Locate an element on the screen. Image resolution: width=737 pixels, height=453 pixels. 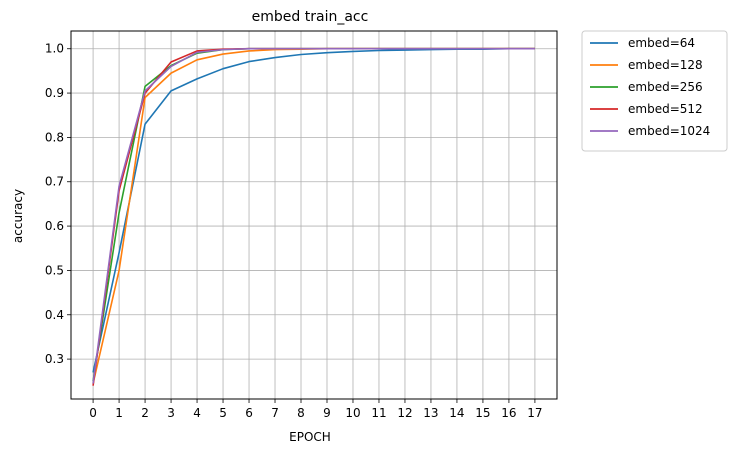
x-tick-label: 14 is located at coordinates (456, 413).